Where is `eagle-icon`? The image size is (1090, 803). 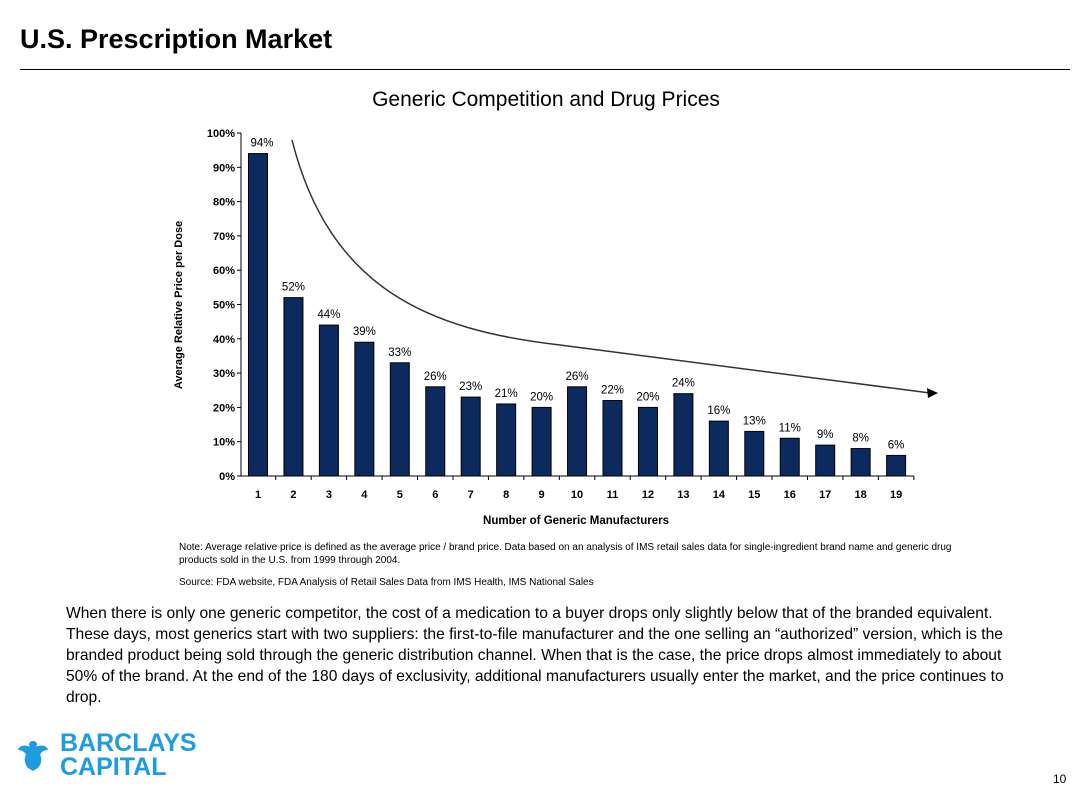 eagle-icon is located at coordinates (33, 756).